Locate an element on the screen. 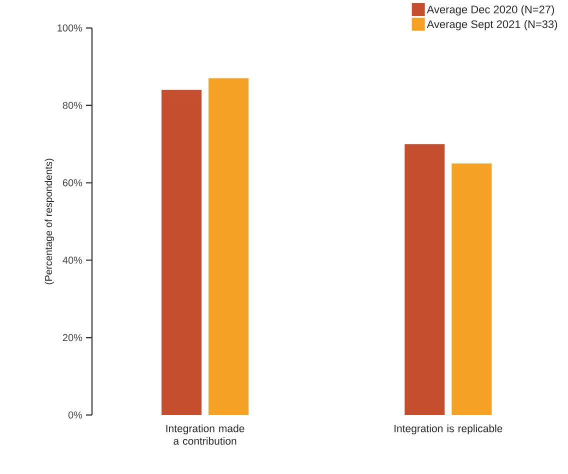 This screenshot has width=568, height=474. y-tick-label: 40% is located at coordinates (72, 260).